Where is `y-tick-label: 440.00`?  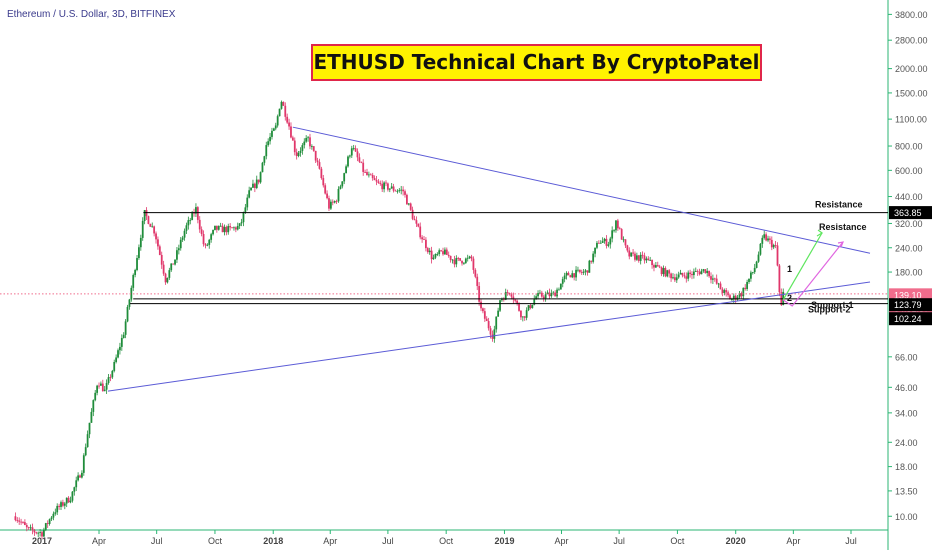
y-tick-label: 440.00 is located at coordinates (909, 197).